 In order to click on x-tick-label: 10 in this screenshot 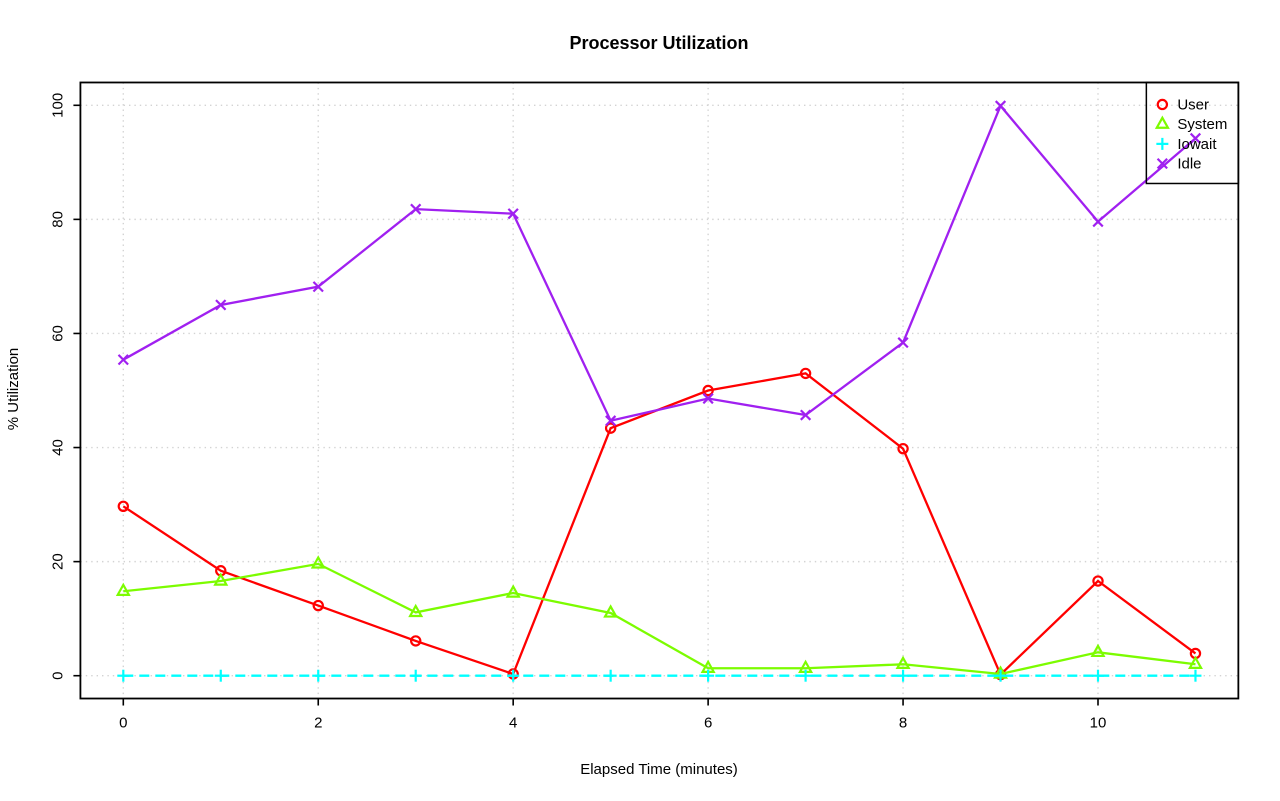, I will do `click(1098, 723)`.